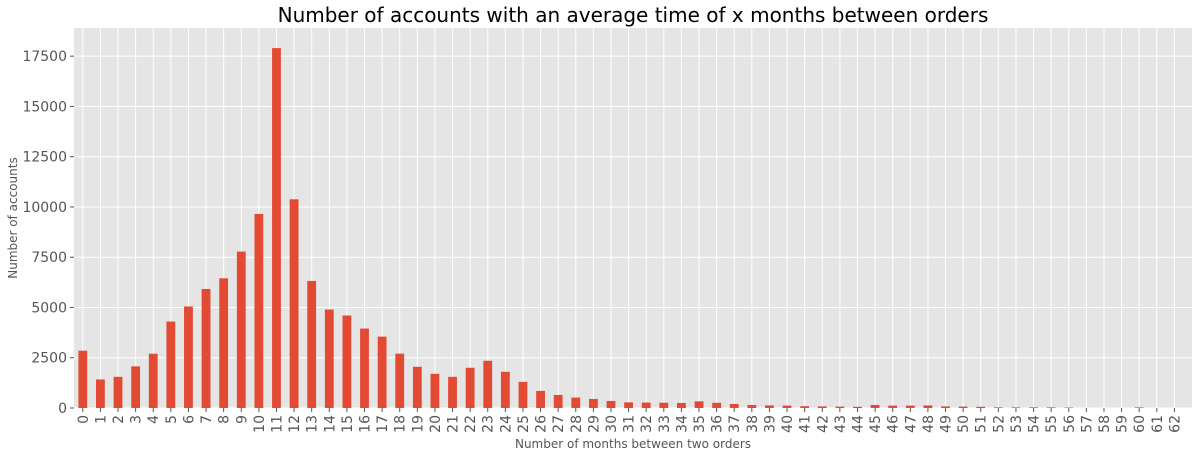  Describe the element at coordinates (876, 424) in the screenshot. I see `x-tick-label: 45` at that location.